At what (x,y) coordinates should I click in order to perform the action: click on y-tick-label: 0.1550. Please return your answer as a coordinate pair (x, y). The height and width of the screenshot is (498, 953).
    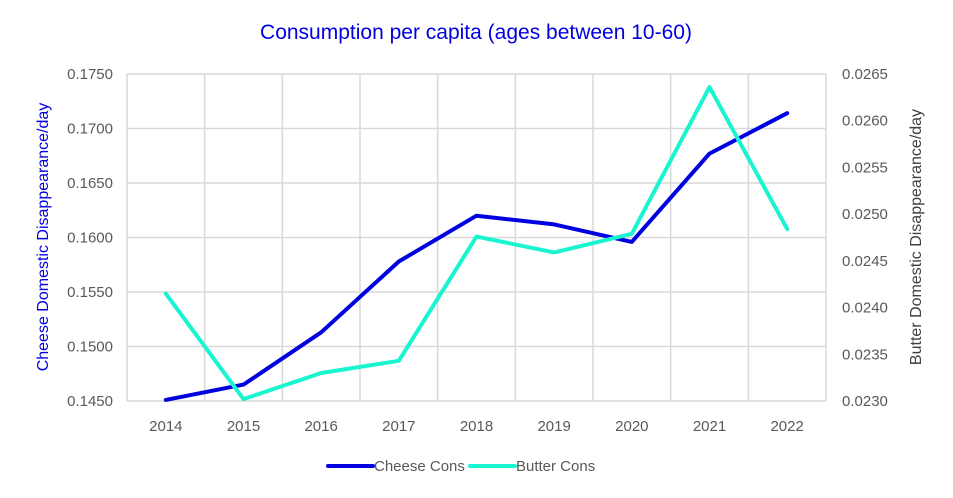
    Looking at the image, I should click on (90, 292).